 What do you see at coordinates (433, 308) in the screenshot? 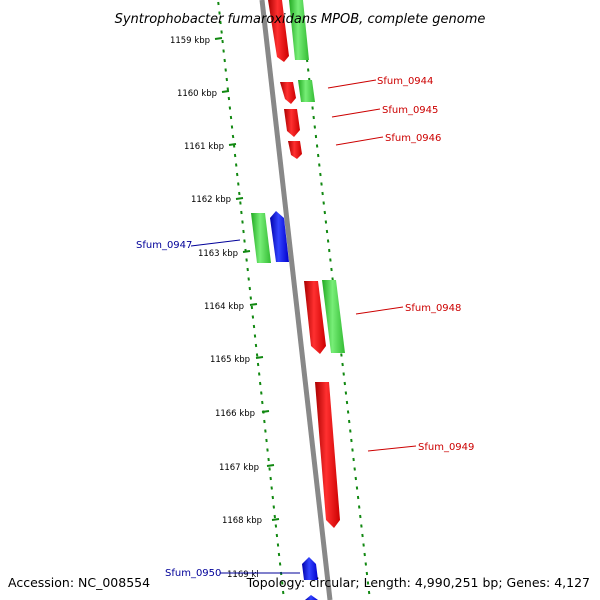
I see `gene-label-sfum-0948: Sfum_0948` at bounding box center [433, 308].